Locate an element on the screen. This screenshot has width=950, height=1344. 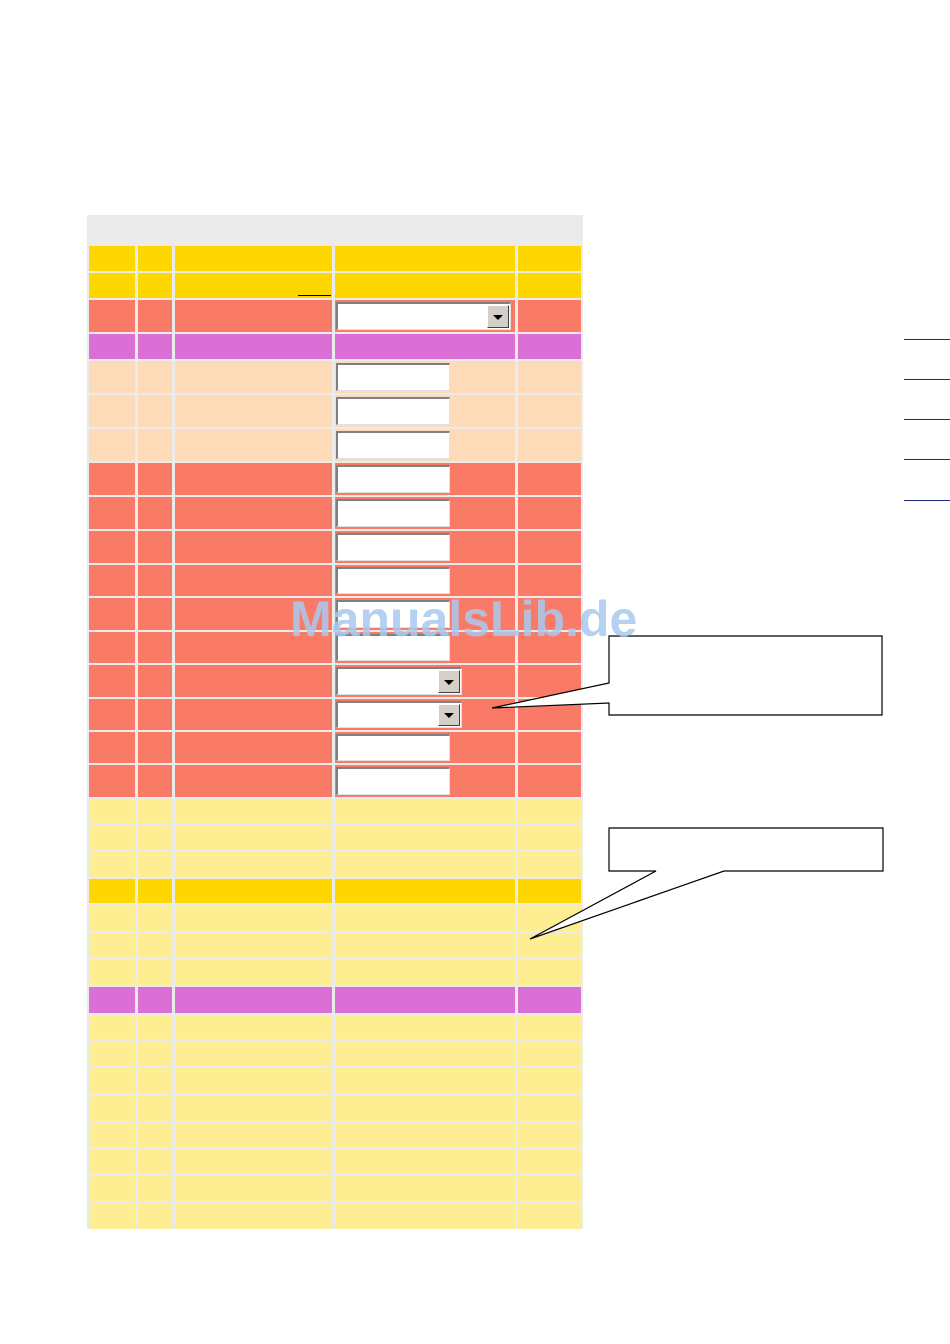
row-underline is located at coordinates (314, 295).